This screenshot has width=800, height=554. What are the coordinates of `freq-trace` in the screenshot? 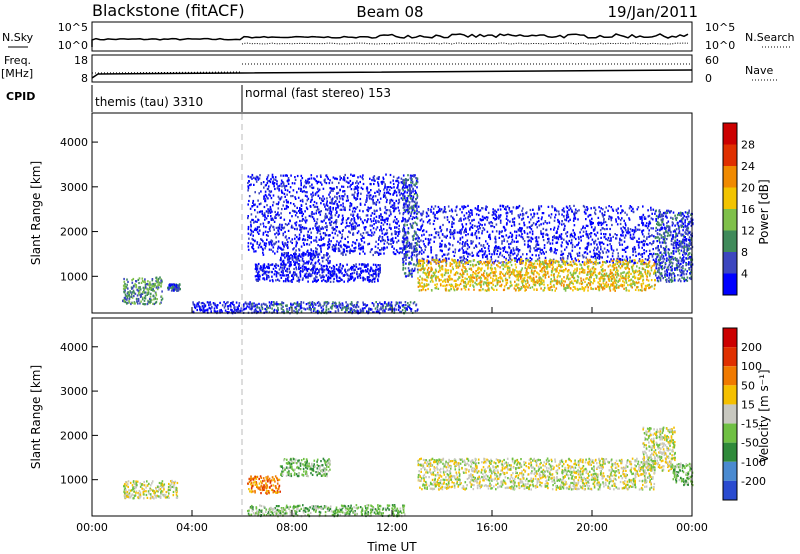 It's located at (392, 74).